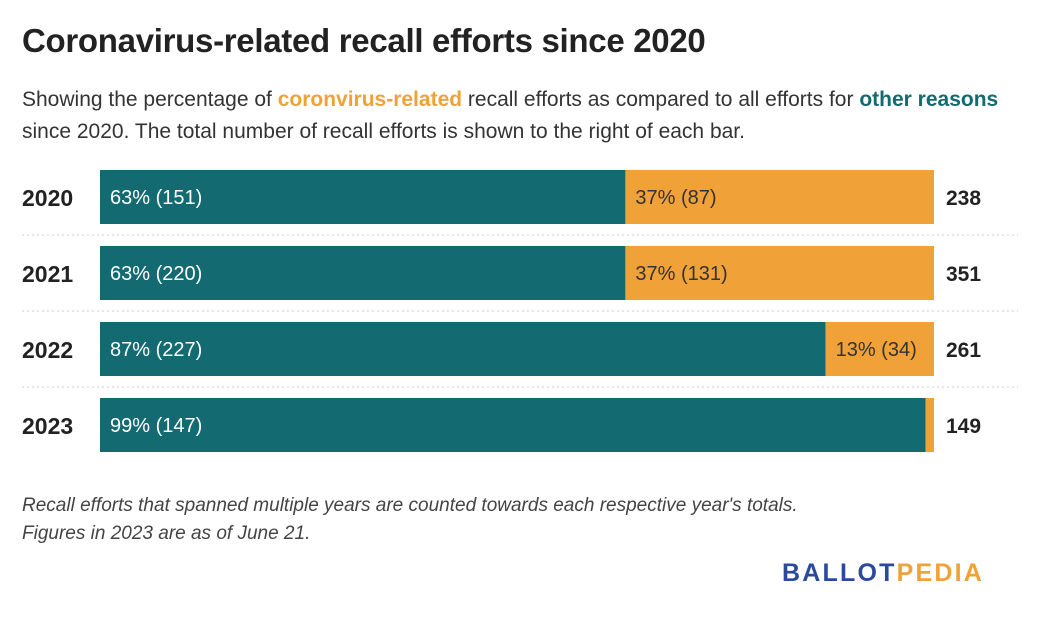 This screenshot has height=620, width=1040. I want to click on data-label-covid: 13% (34), so click(876, 350).